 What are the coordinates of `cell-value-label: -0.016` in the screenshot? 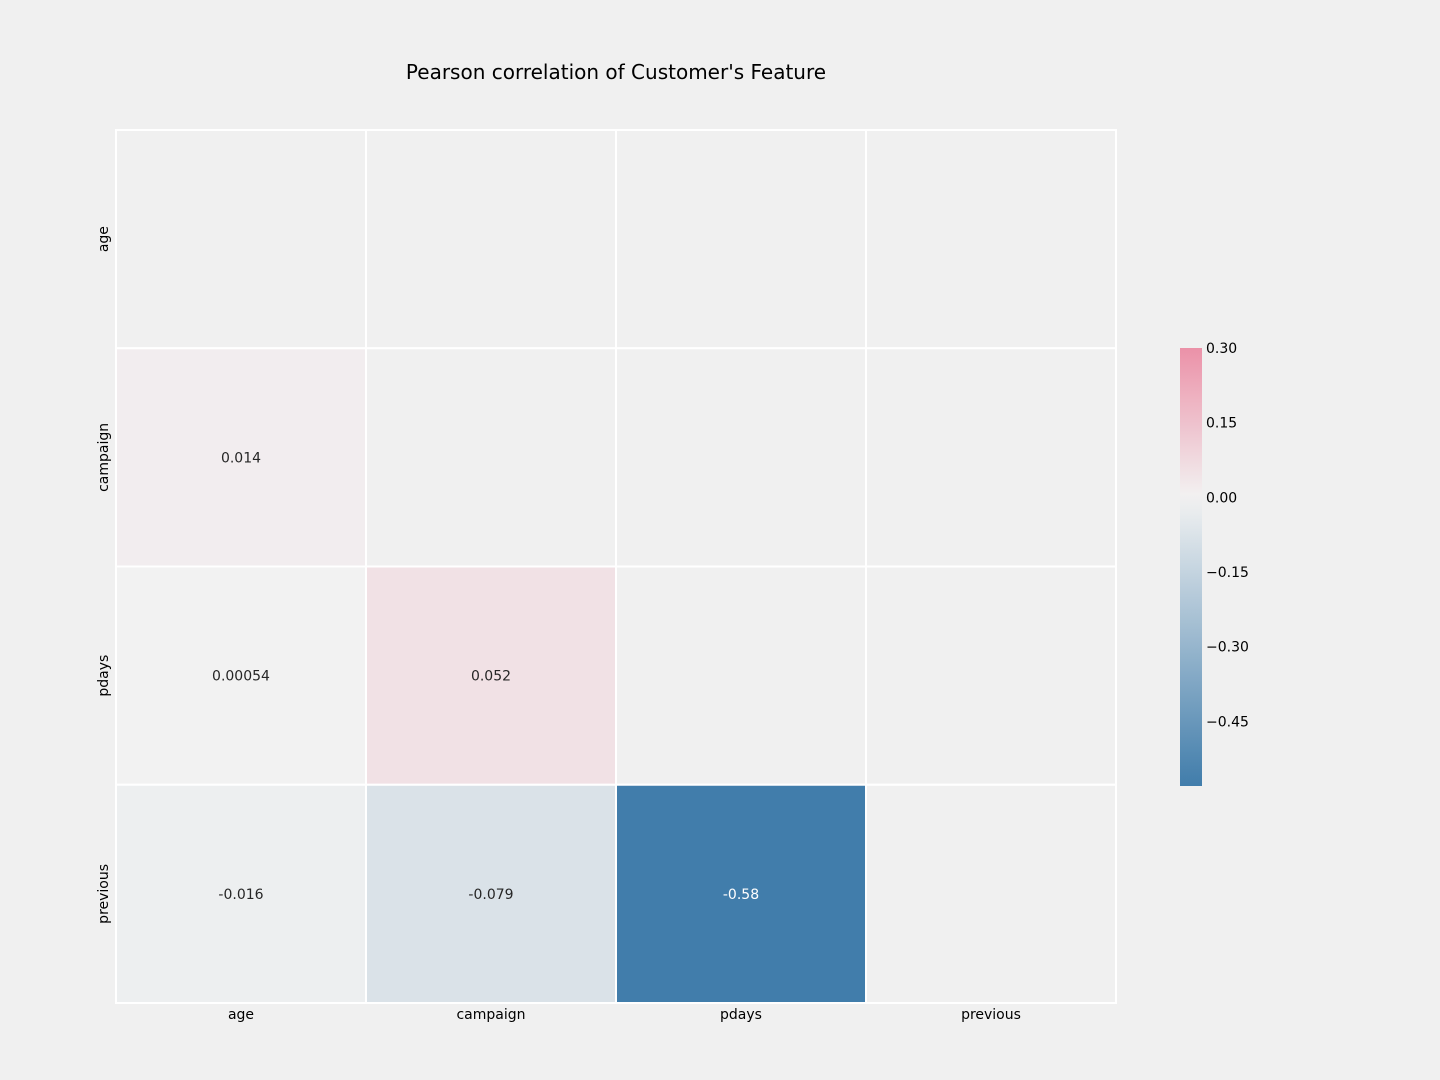 It's located at (240, 895).